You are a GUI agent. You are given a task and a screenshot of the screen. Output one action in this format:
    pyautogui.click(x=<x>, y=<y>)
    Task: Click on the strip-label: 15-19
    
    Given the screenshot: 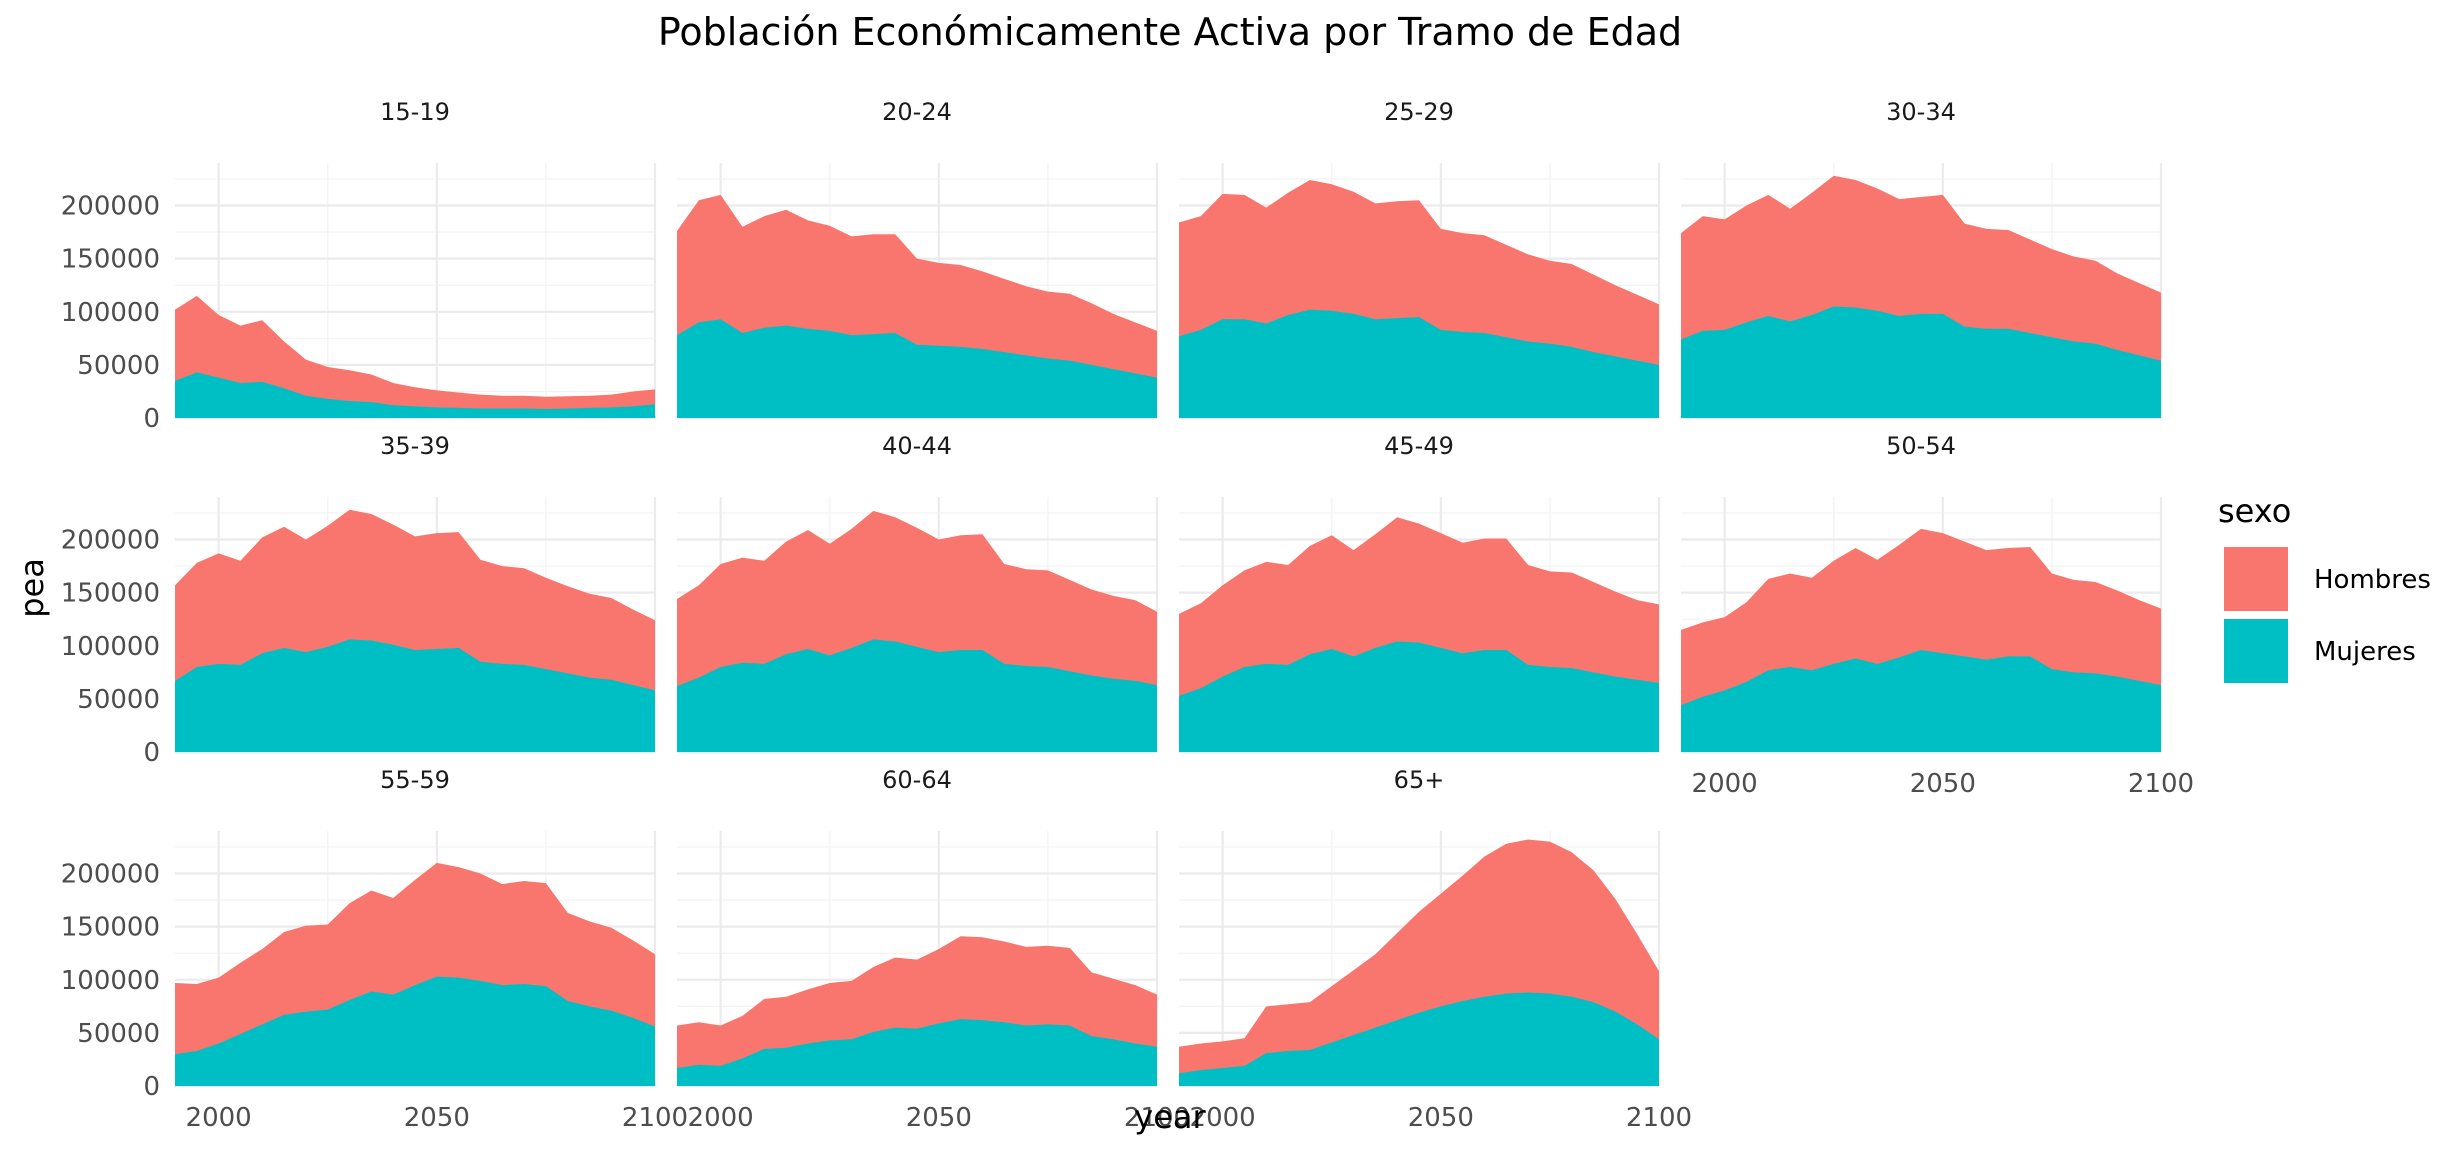 What is the action you would take?
    pyautogui.click(x=415, y=112)
    